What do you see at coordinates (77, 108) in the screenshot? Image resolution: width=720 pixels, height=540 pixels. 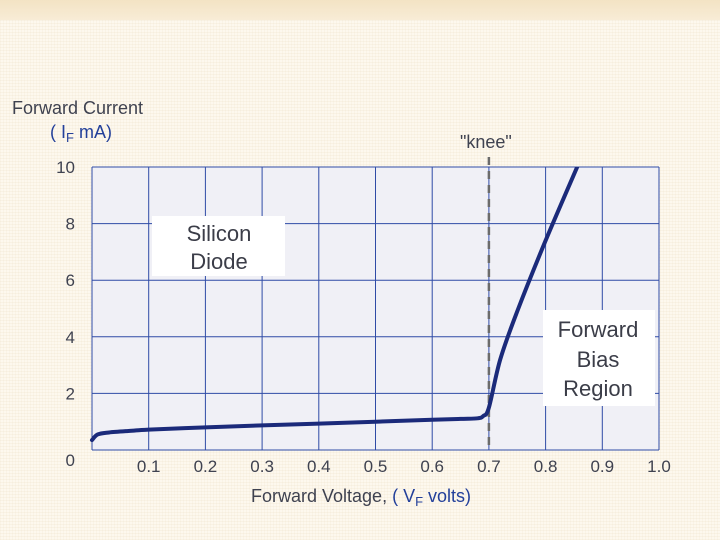 I see `y-axis-title: Forward Current` at bounding box center [77, 108].